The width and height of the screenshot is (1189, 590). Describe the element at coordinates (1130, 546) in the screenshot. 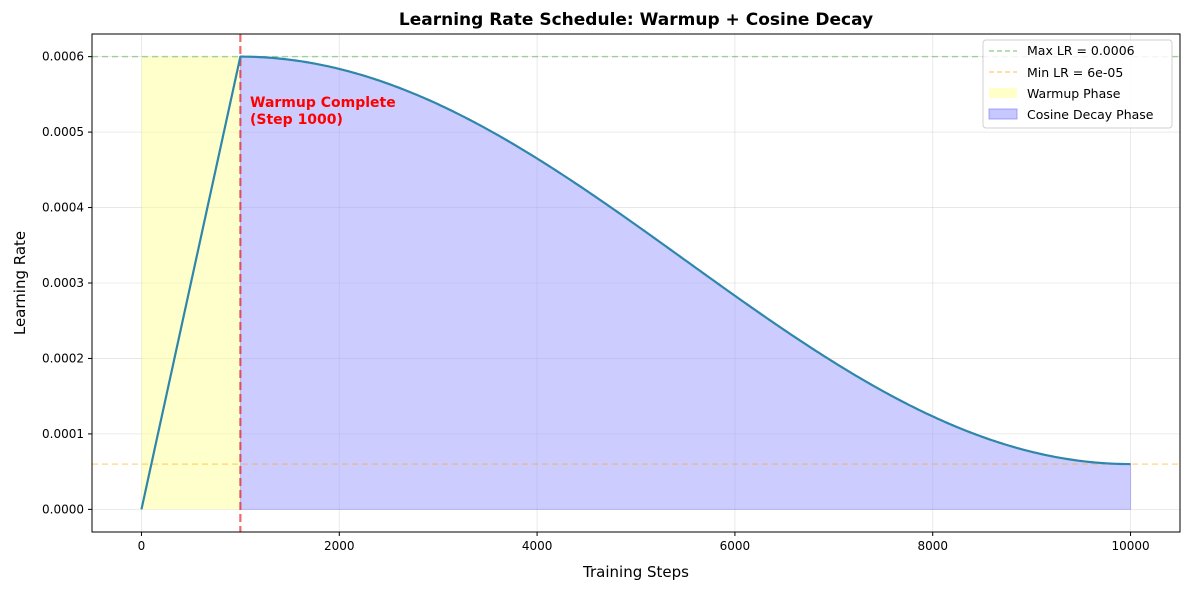

I see `x-tick-label-5: 10000` at that location.